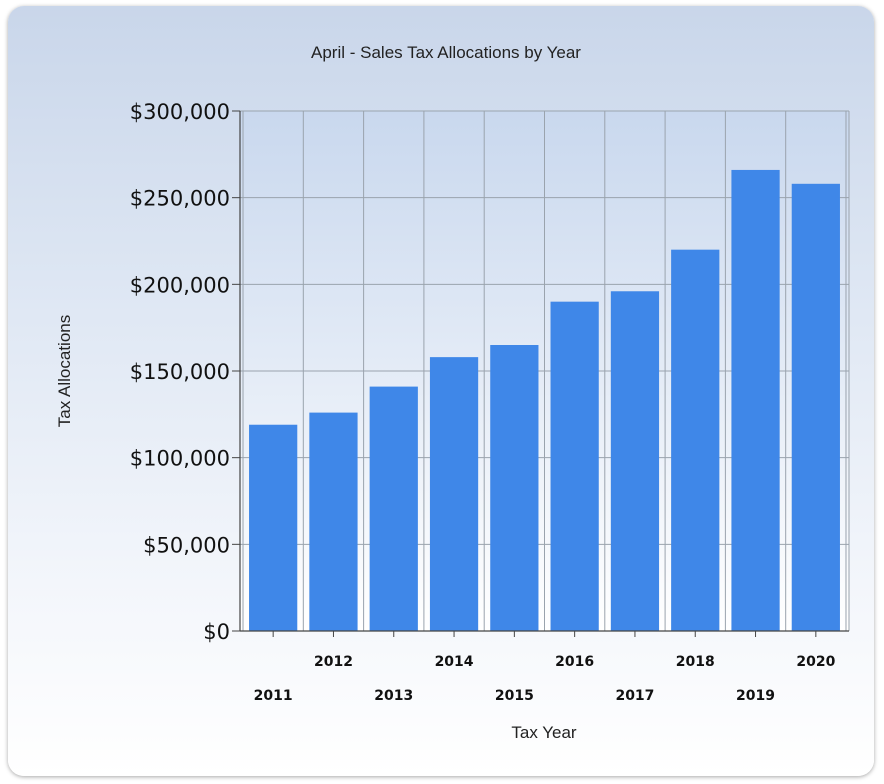 The height and width of the screenshot is (784, 884). Describe the element at coordinates (514, 696) in the screenshot. I see `x-tick-label: 2015` at that location.